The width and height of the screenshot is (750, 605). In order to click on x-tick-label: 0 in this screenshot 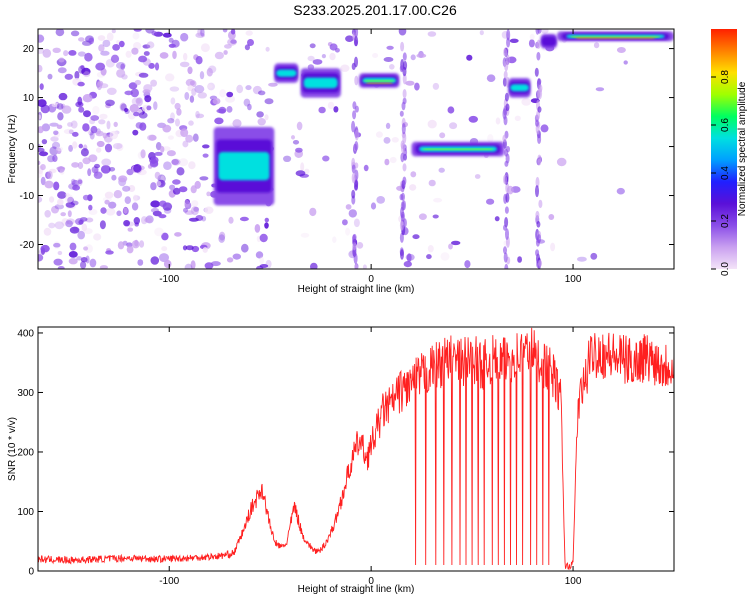, I will do `click(371, 279)`.